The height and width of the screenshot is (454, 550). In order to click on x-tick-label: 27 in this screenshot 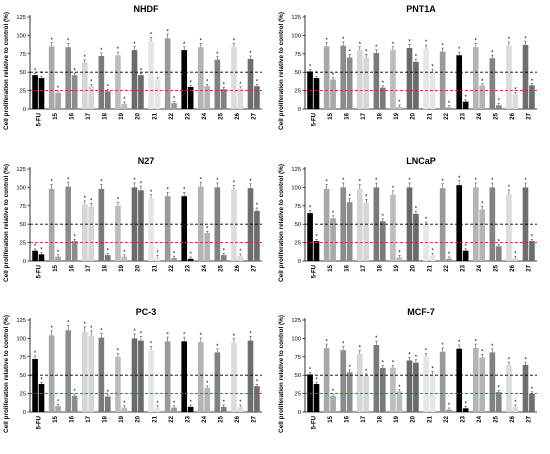, I will do `click(255, 115)`.